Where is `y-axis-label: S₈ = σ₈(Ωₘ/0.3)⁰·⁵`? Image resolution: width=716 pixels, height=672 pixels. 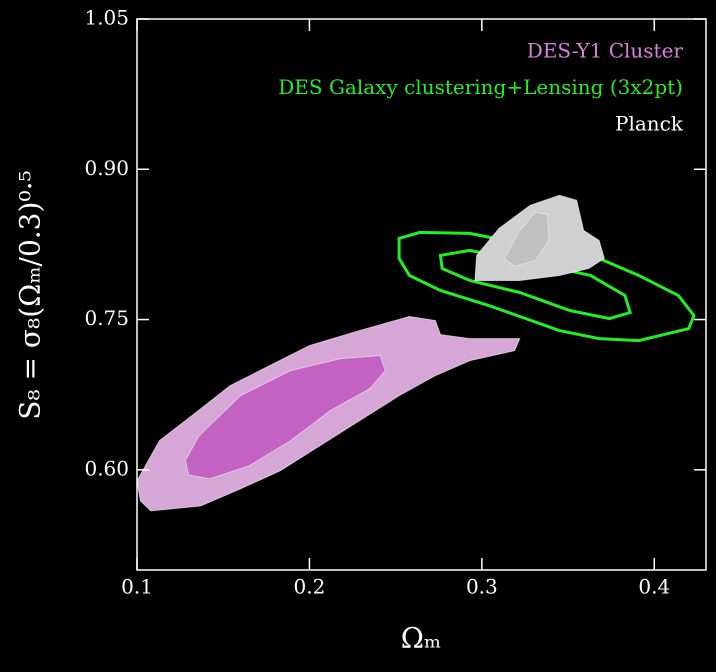
y-axis-label: S₈ = σ₈(Ωₘ/0.3)⁰·⁵ is located at coordinates (30, 295).